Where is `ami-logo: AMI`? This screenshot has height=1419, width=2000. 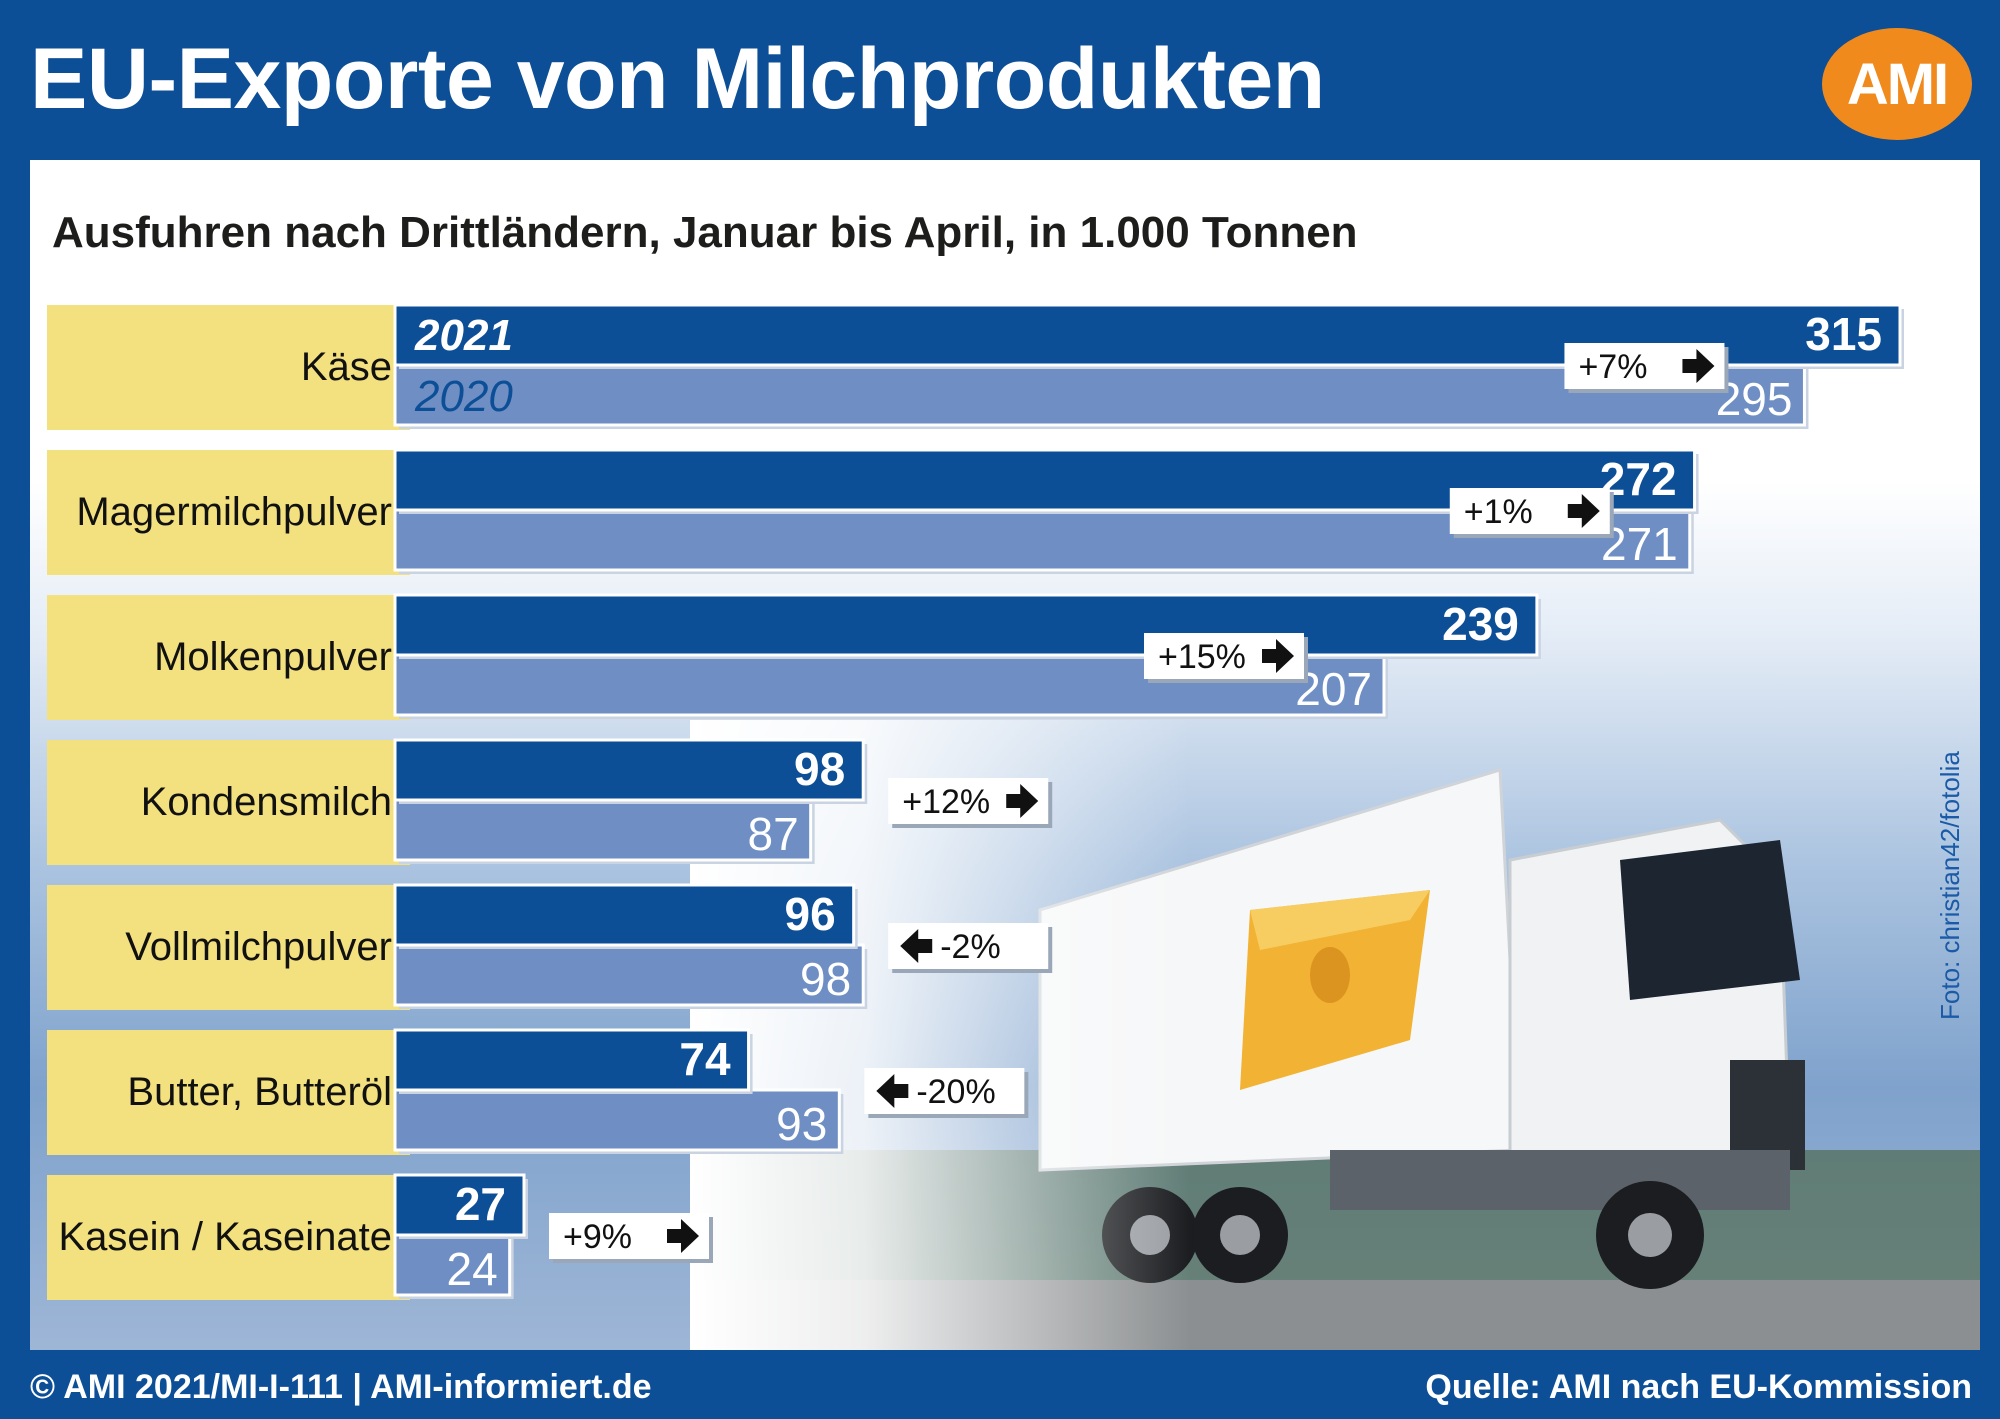 ami-logo: AMI is located at coordinates (1897, 84).